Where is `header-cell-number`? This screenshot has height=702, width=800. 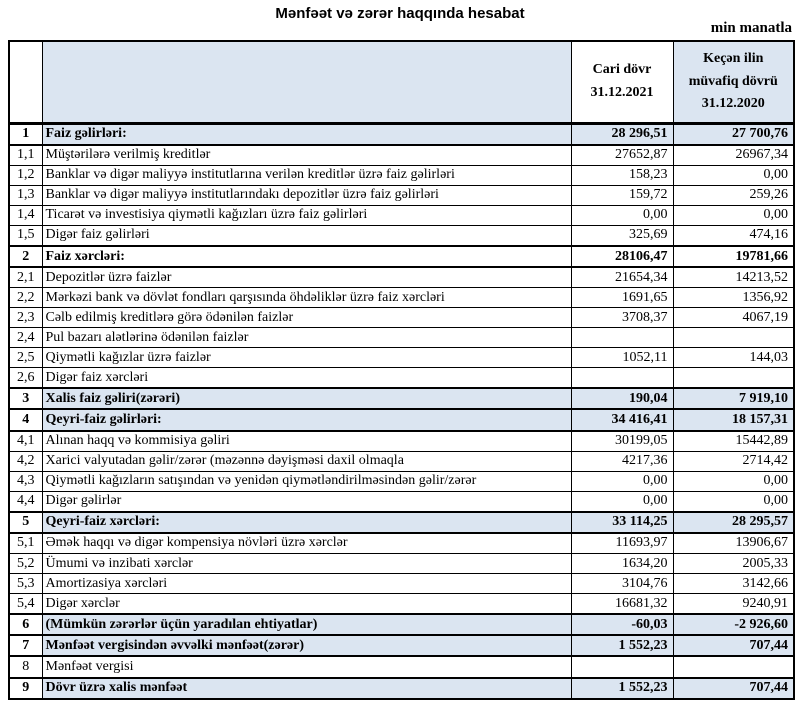 header-cell-number is located at coordinates (25, 82).